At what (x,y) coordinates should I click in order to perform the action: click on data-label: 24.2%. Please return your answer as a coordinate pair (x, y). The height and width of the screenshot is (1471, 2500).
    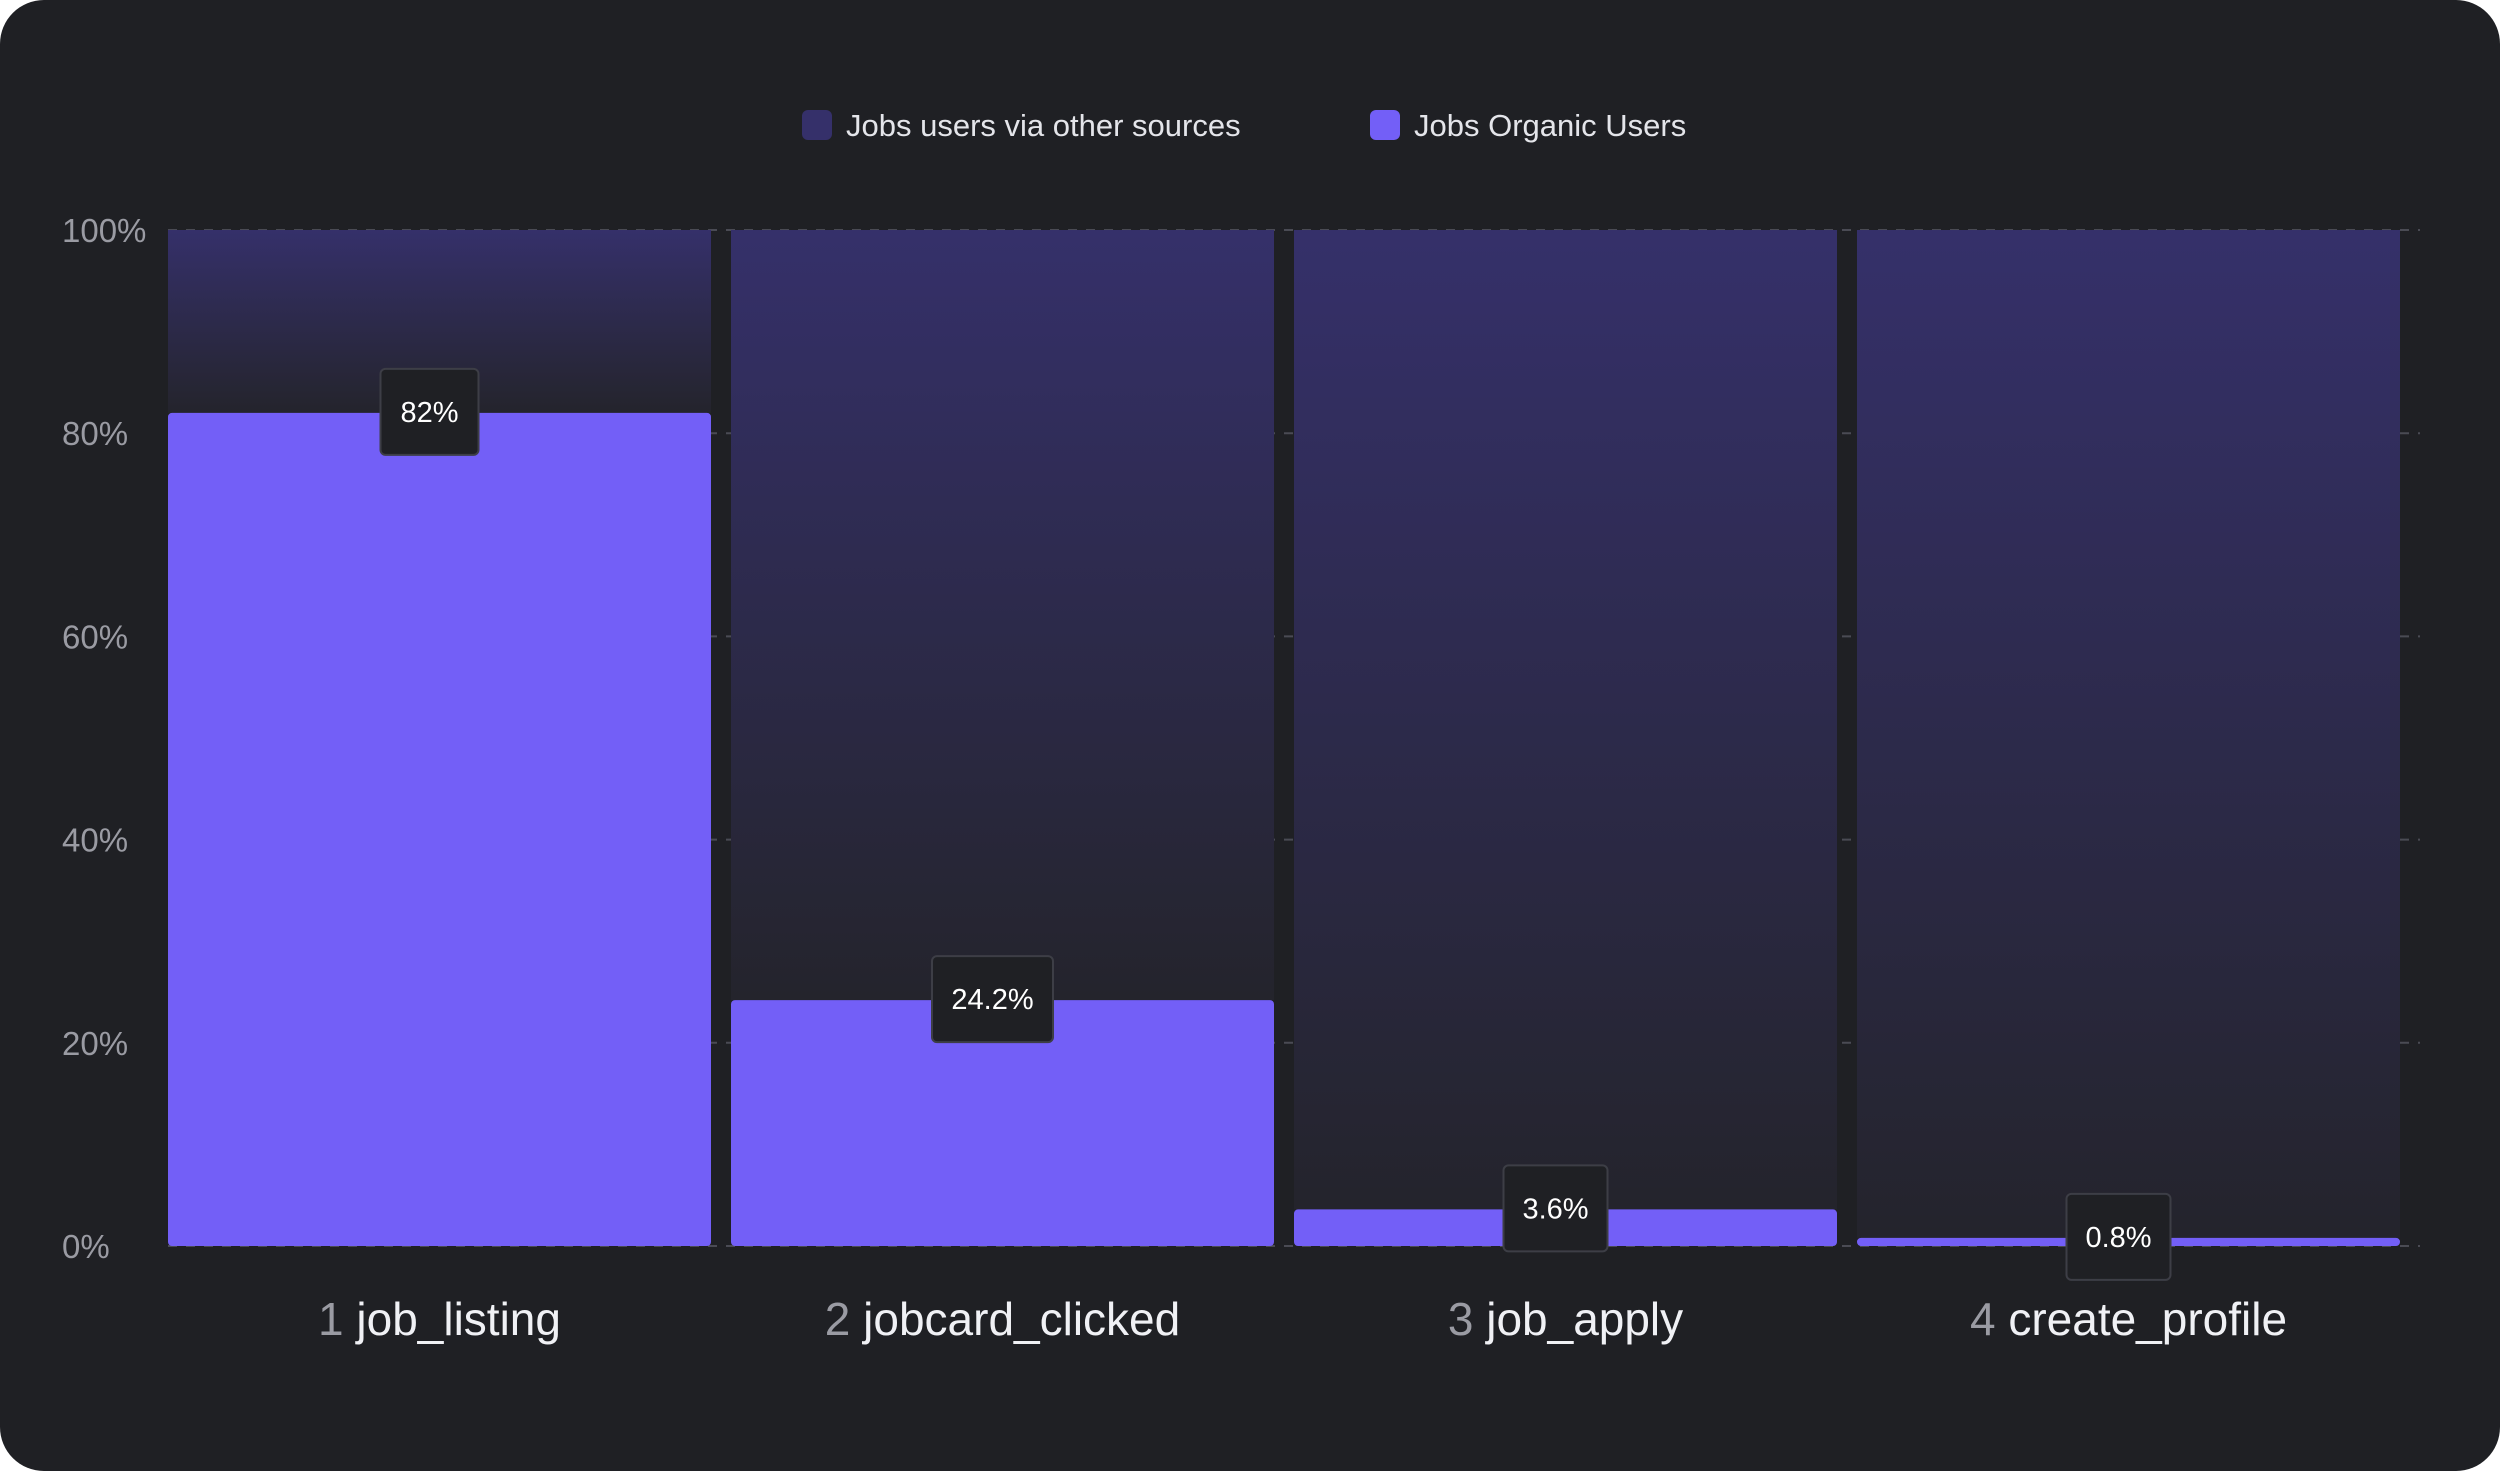
    Looking at the image, I should click on (992, 1000).